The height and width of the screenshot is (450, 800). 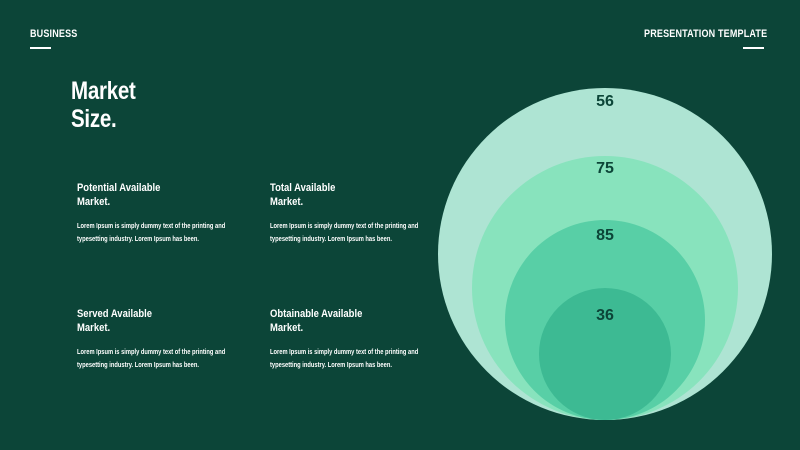 What do you see at coordinates (605, 168) in the screenshot?
I see `circle-second-value: 75` at bounding box center [605, 168].